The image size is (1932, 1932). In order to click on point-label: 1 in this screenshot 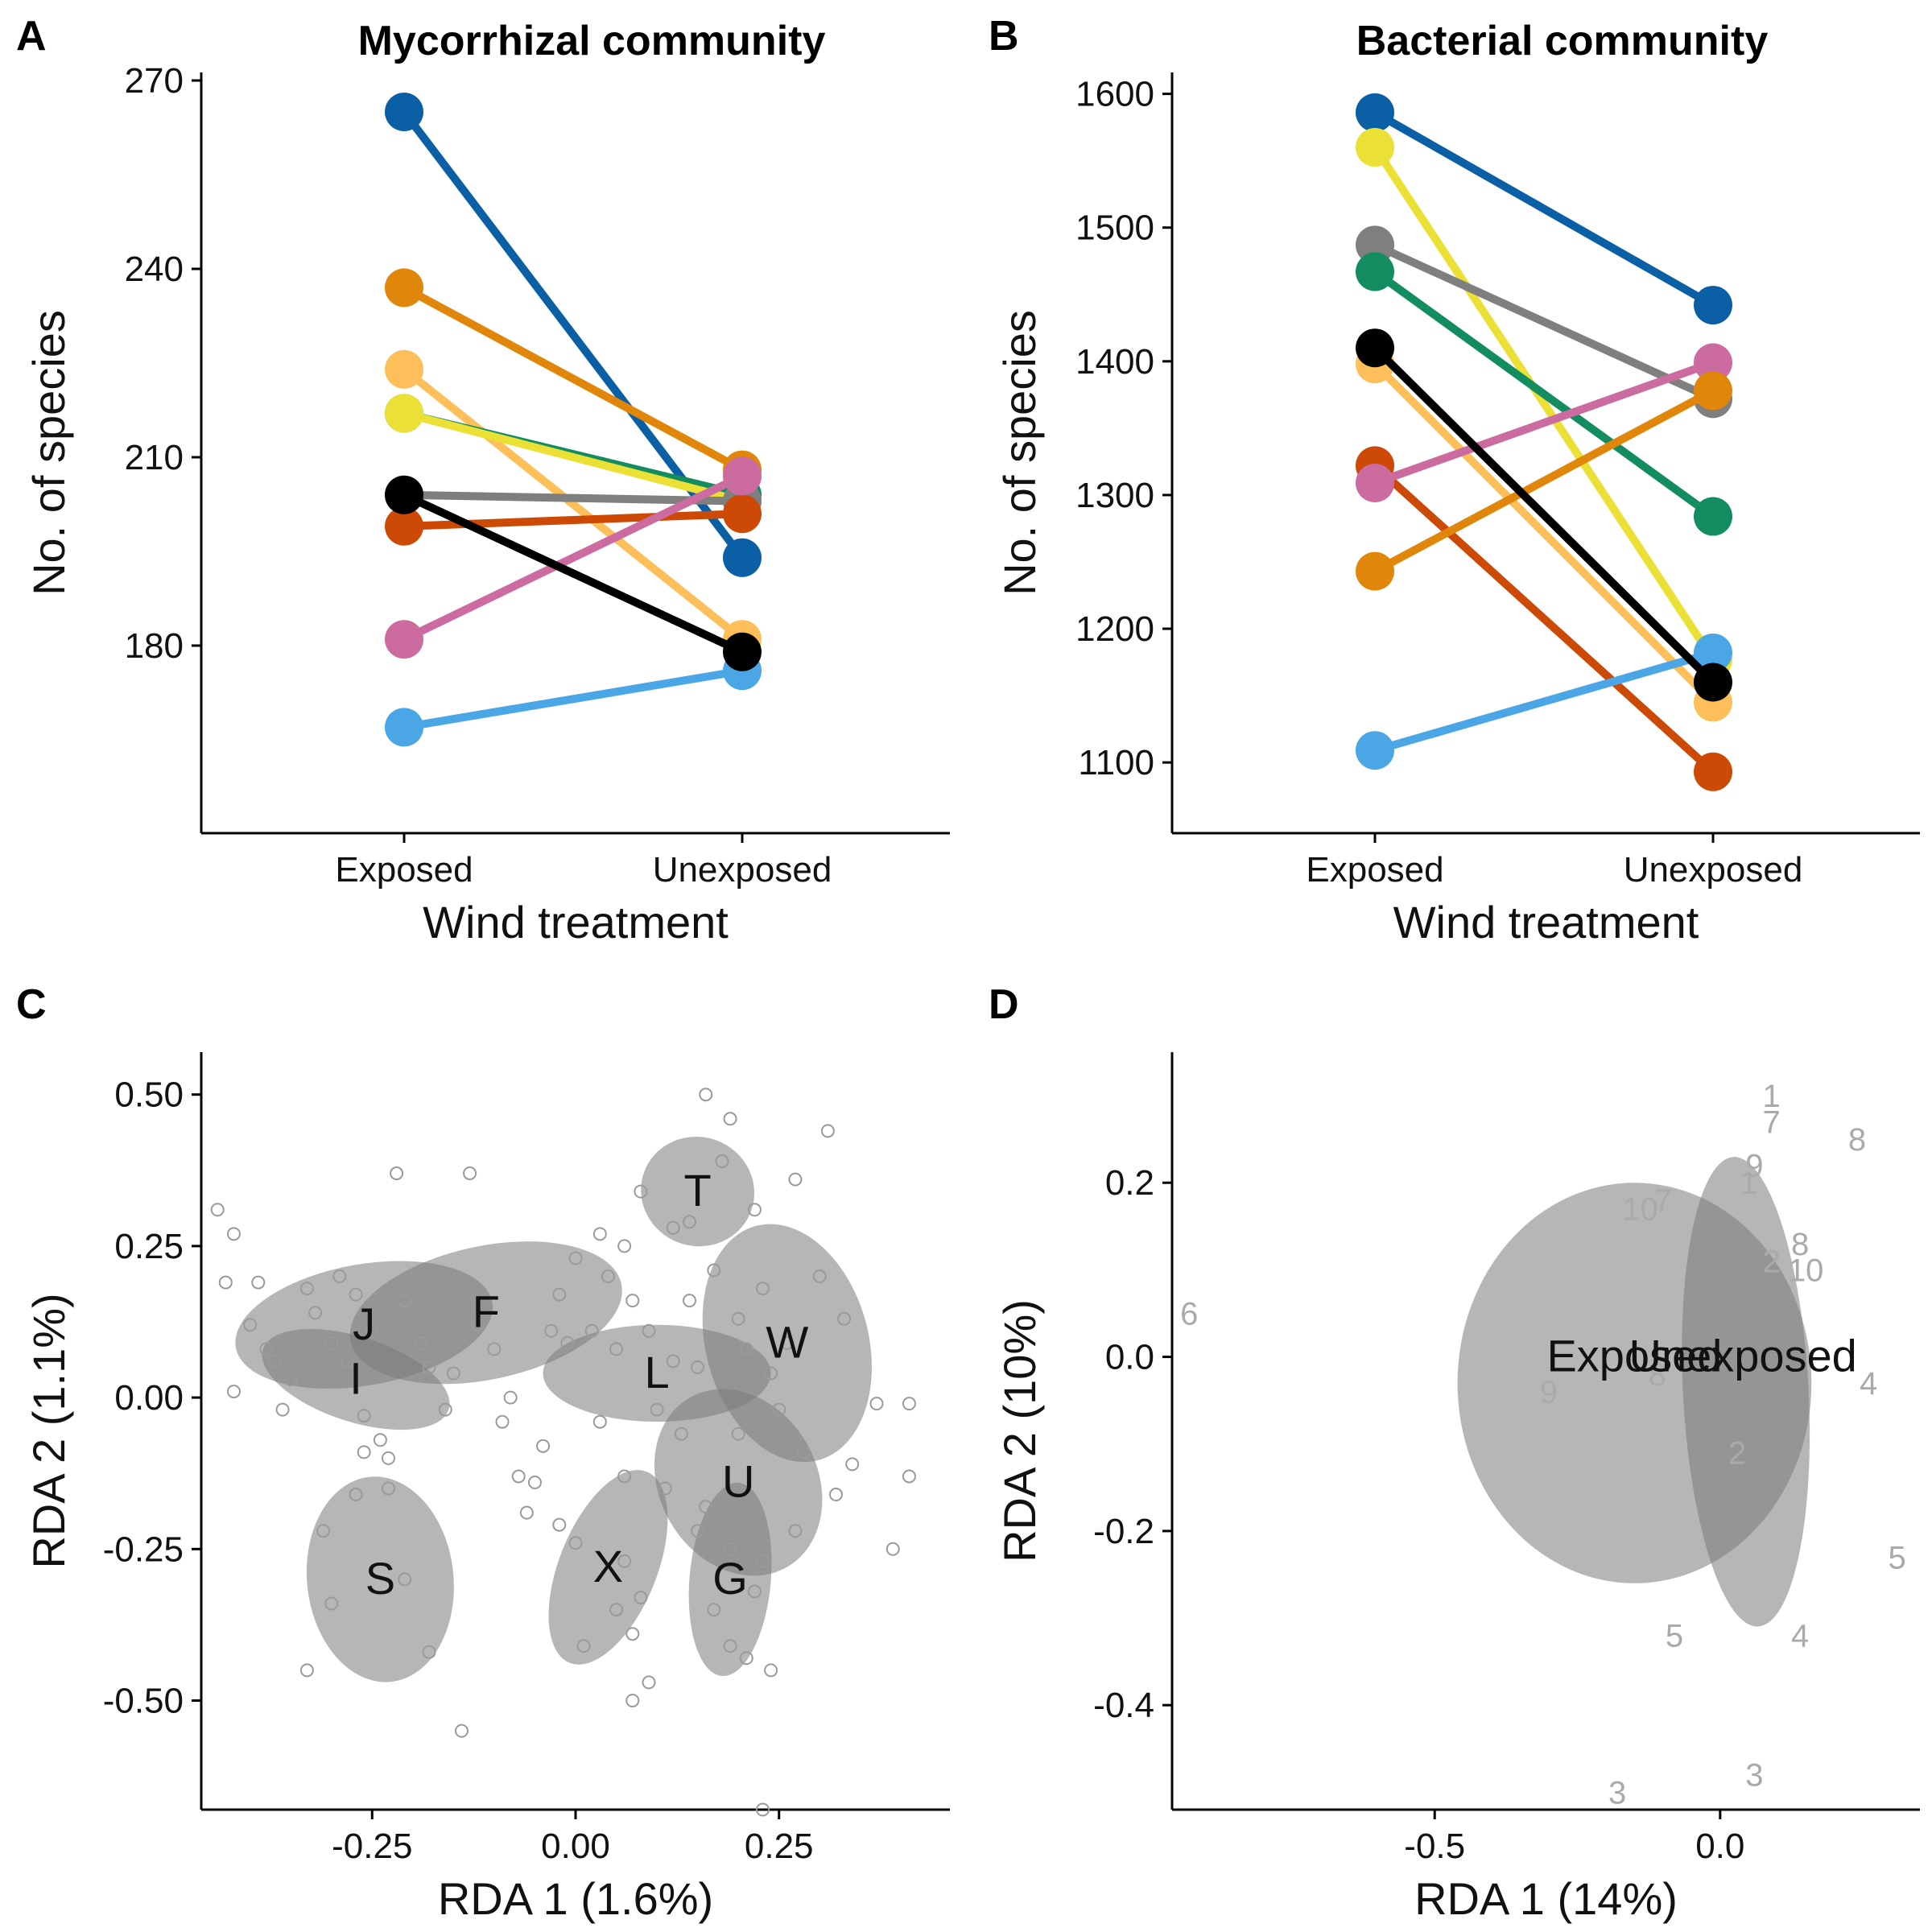, I will do `click(1771, 1096)`.